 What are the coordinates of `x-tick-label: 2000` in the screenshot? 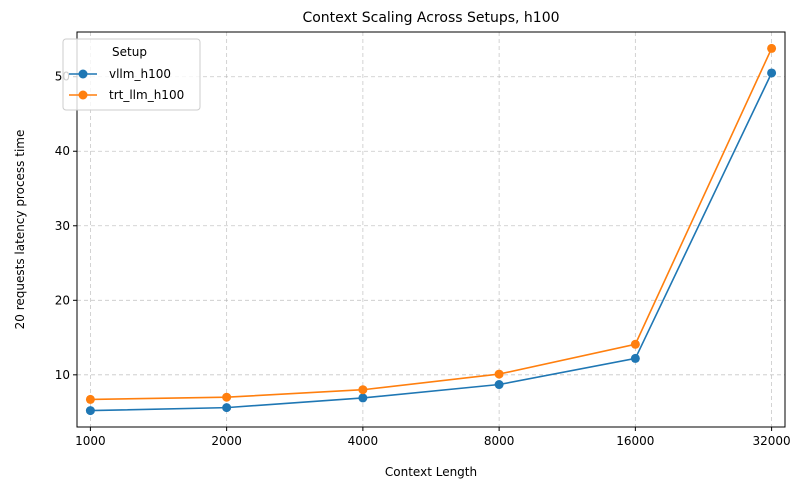 It's located at (226, 441).